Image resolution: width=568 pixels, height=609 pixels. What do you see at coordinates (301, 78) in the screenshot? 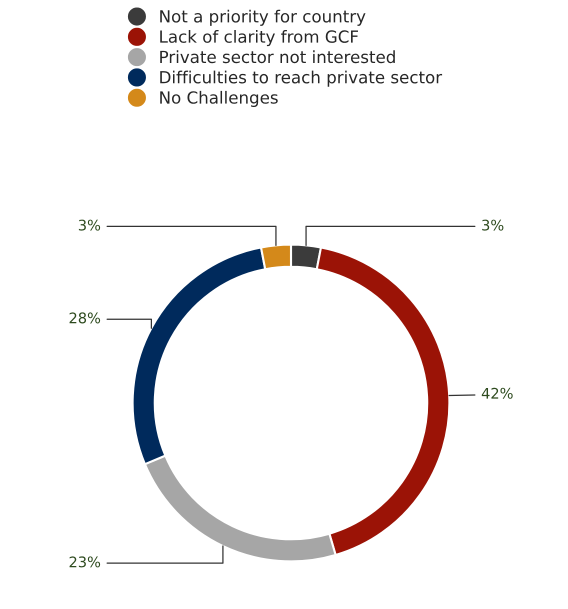
I see `legend-label: Difficulties to reach private sector` at bounding box center [301, 78].